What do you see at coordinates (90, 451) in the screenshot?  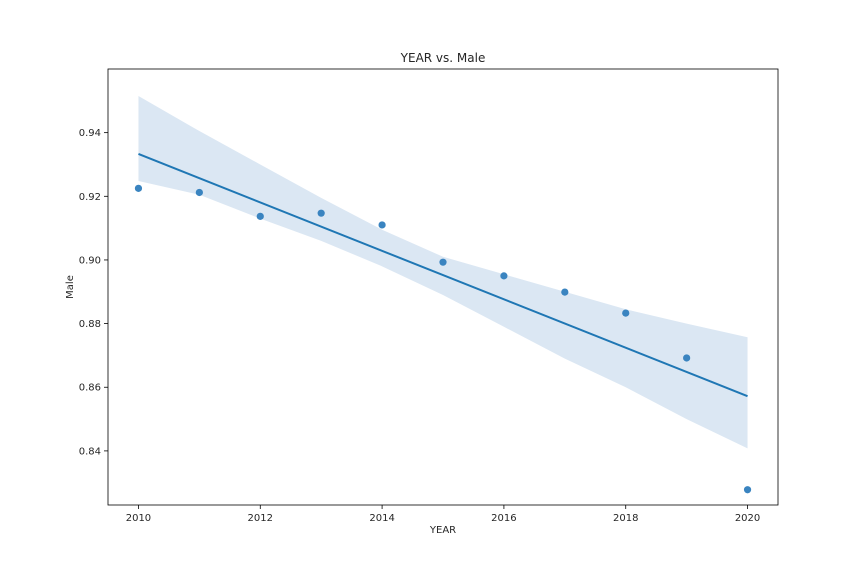 I see `y-tick-label: 0.84` at bounding box center [90, 451].